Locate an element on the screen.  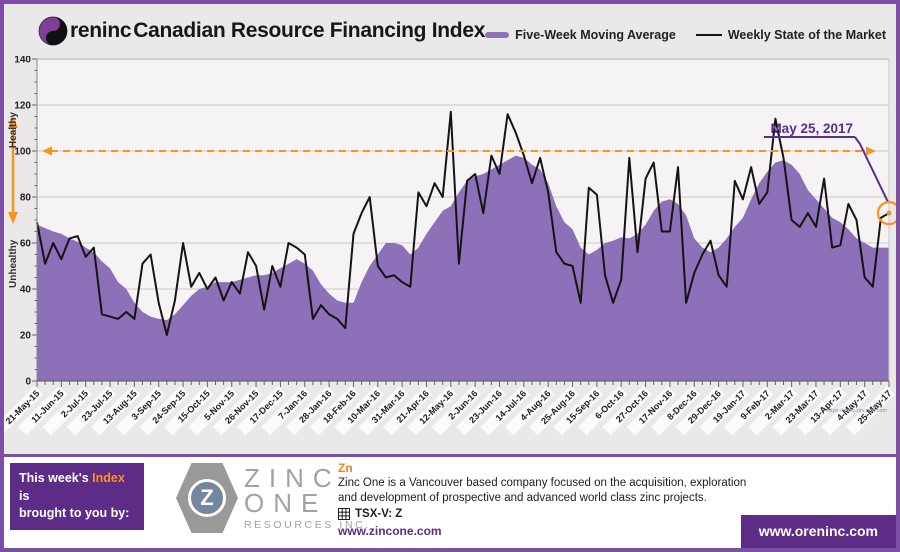
sponsor-intro-box: This week's Index is brought to you by: is located at coordinates (77, 496).